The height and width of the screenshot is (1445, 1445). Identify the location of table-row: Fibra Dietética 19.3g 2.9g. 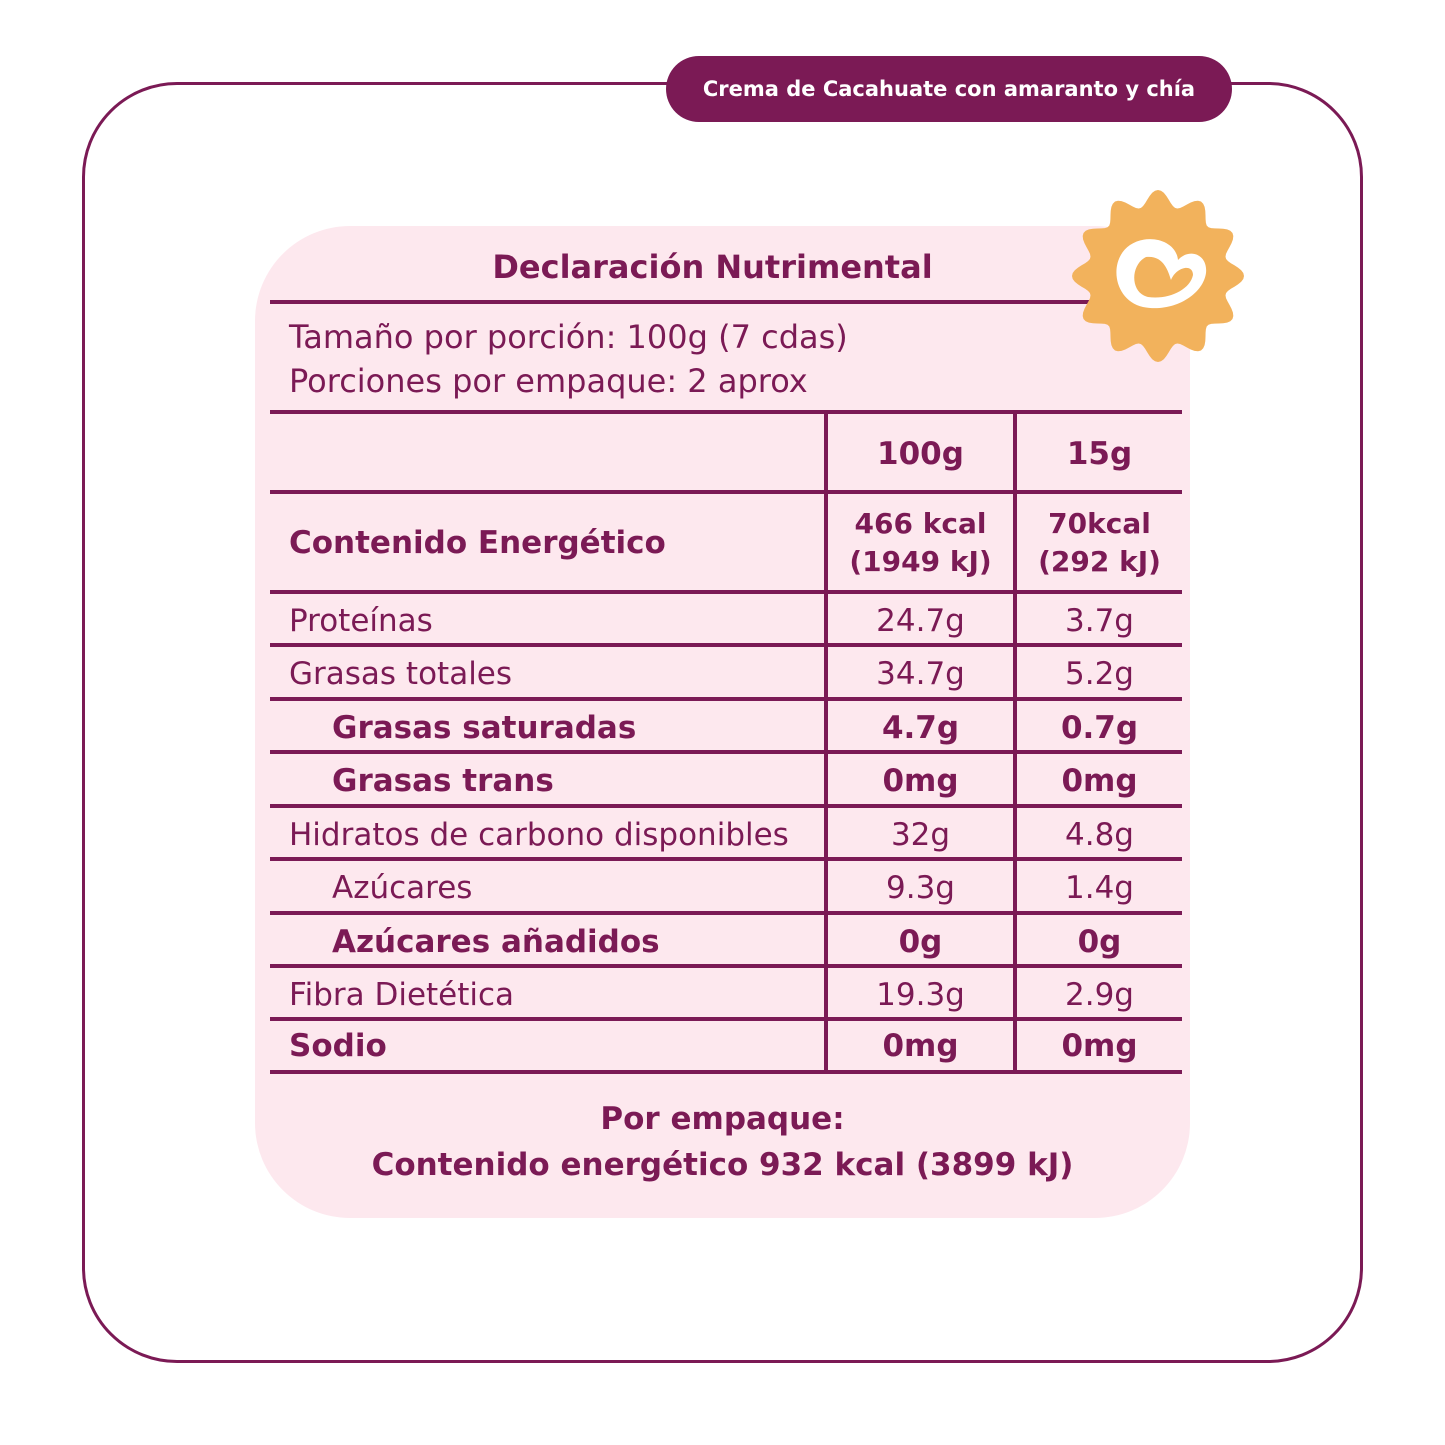
(726, 992).